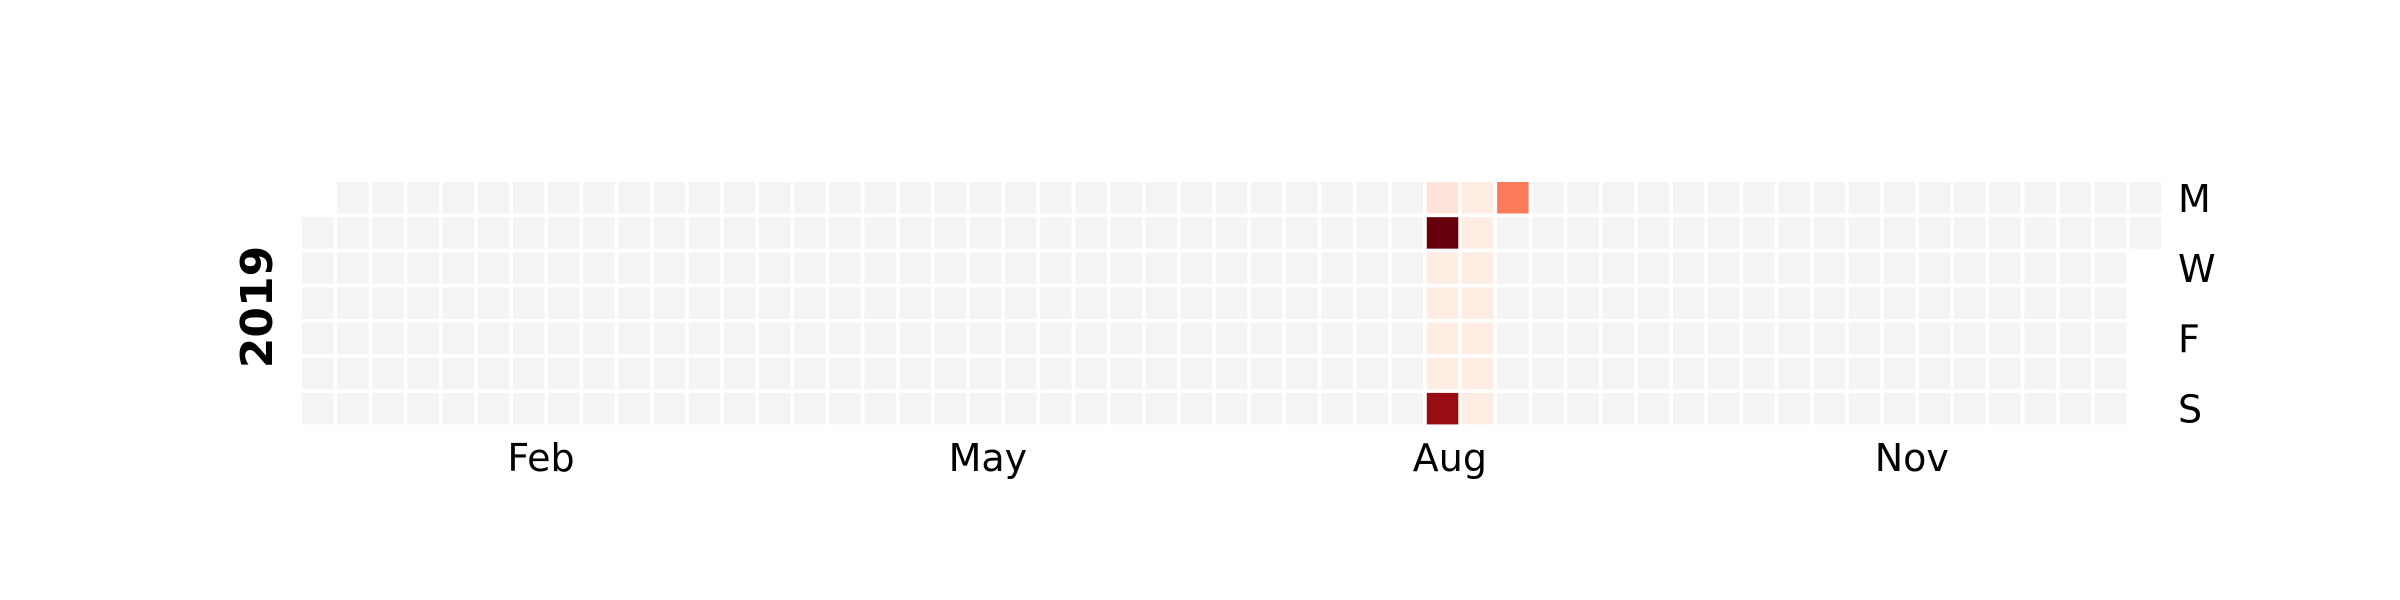  Describe the element at coordinates (257, 307) in the screenshot. I see `year-label: 2019` at that location.